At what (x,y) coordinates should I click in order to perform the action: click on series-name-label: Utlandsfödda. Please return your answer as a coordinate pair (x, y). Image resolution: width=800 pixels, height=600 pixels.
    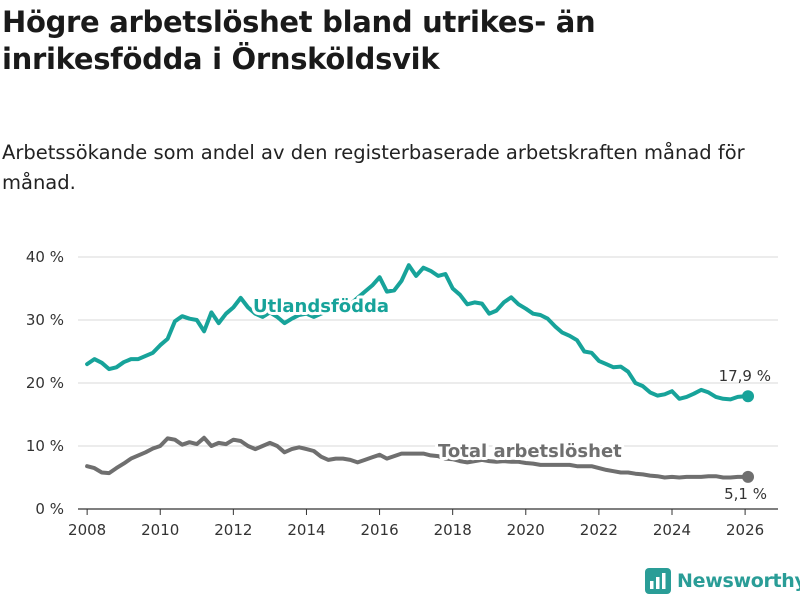
    Looking at the image, I should click on (321, 306).